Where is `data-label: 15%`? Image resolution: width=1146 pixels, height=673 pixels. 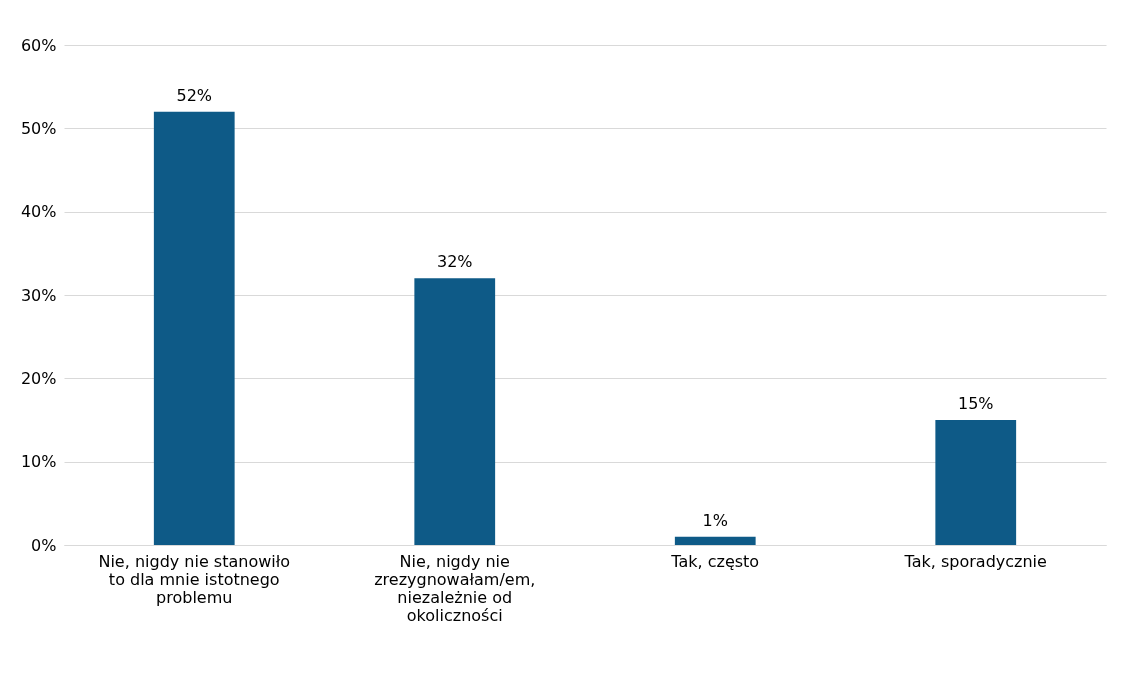
data-label: 15% is located at coordinates (975, 403).